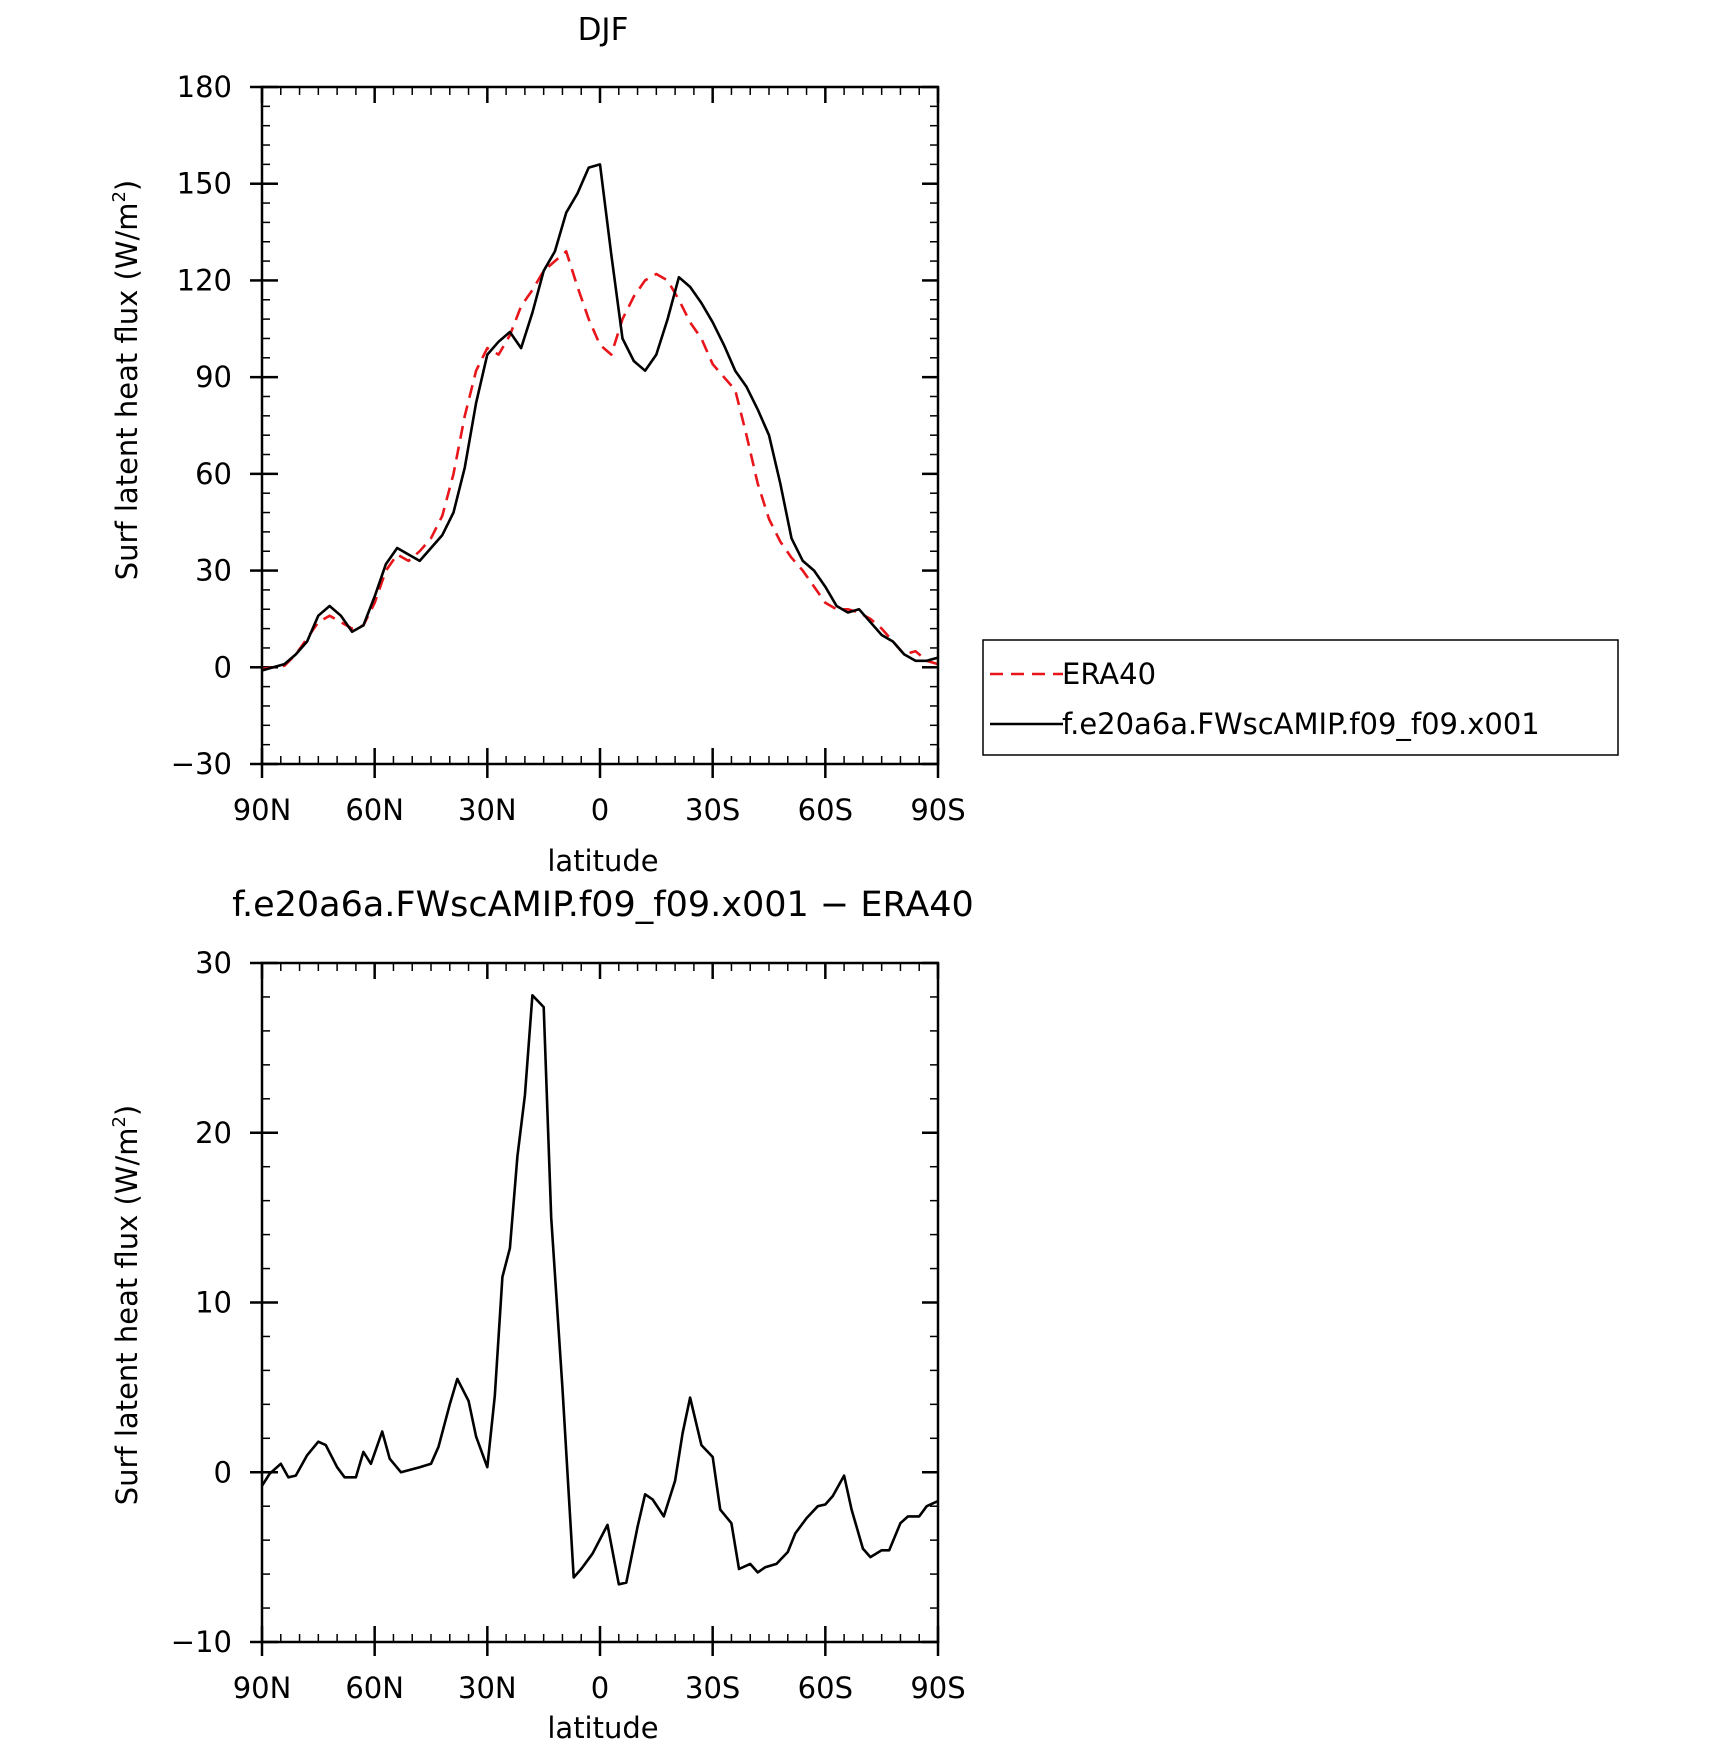  Describe the element at coordinates (937, 1688) in the screenshot. I see `bottom-panel-xtick-label: 90S` at that location.